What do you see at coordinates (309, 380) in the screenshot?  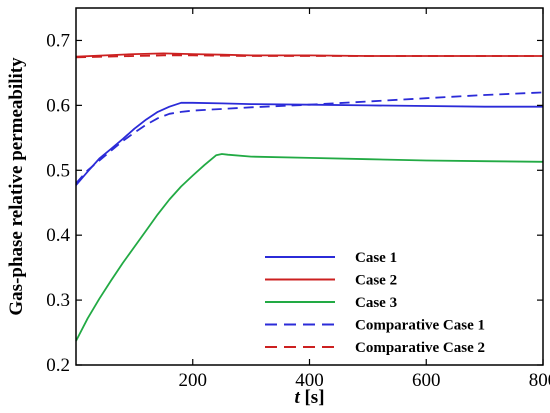 I see `x-tick-label: 400` at bounding box center [309, 380].